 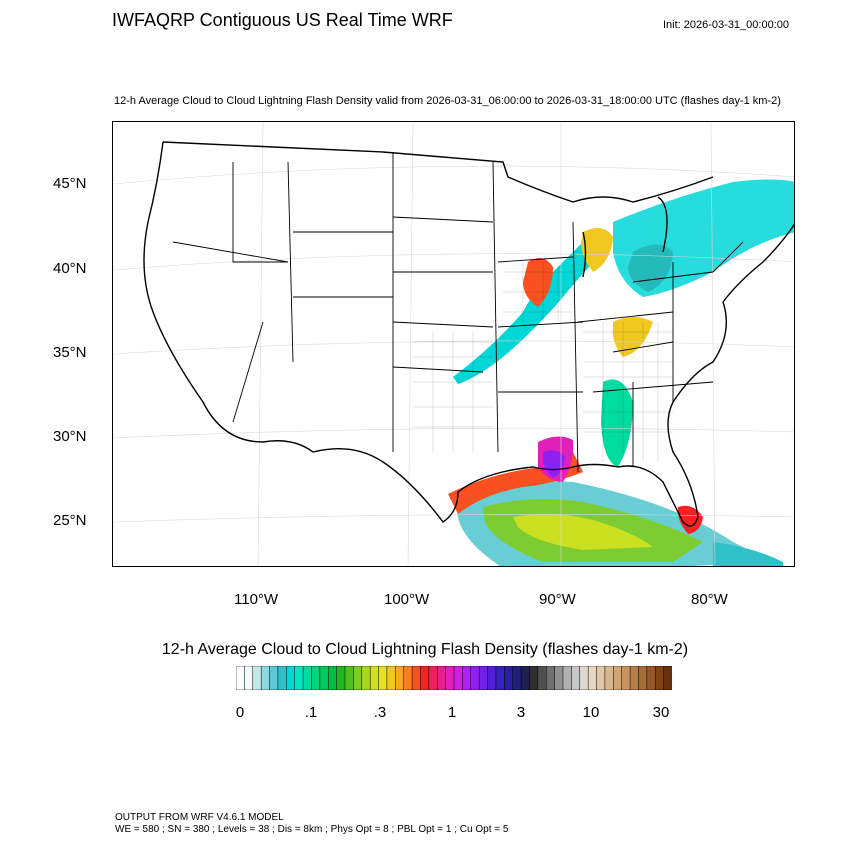 What do you see at coordinates (199, 817) in the screenshot?
I see `model-info: OUTPUT FROM WRF V4.6.1 MODEL` at bounding box center [199, 817].